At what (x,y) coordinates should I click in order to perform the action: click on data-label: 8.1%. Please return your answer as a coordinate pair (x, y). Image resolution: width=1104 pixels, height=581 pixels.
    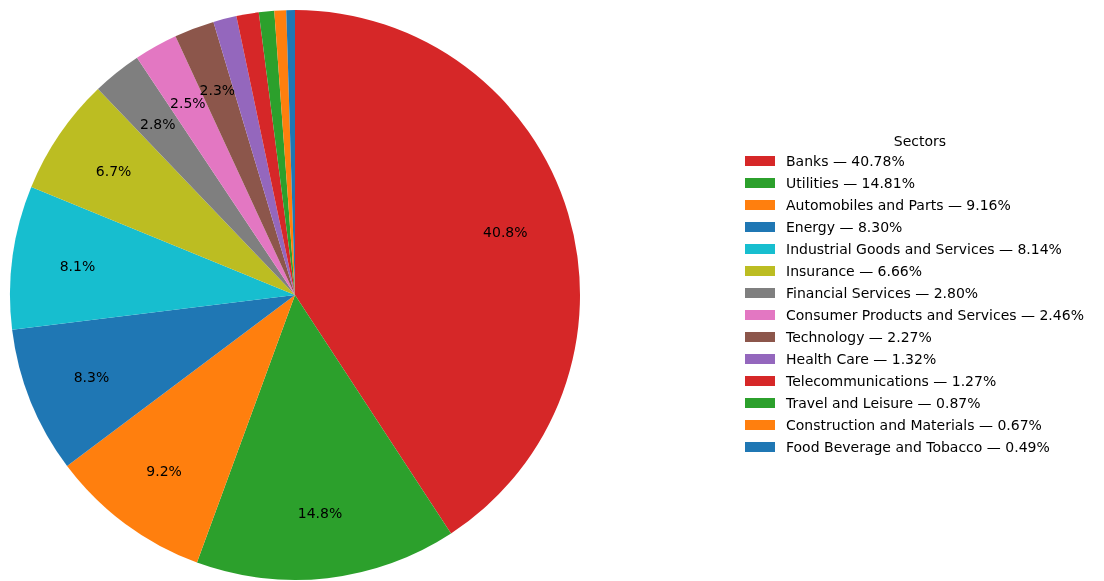
    Looking at the image, I should click on (77, 265).